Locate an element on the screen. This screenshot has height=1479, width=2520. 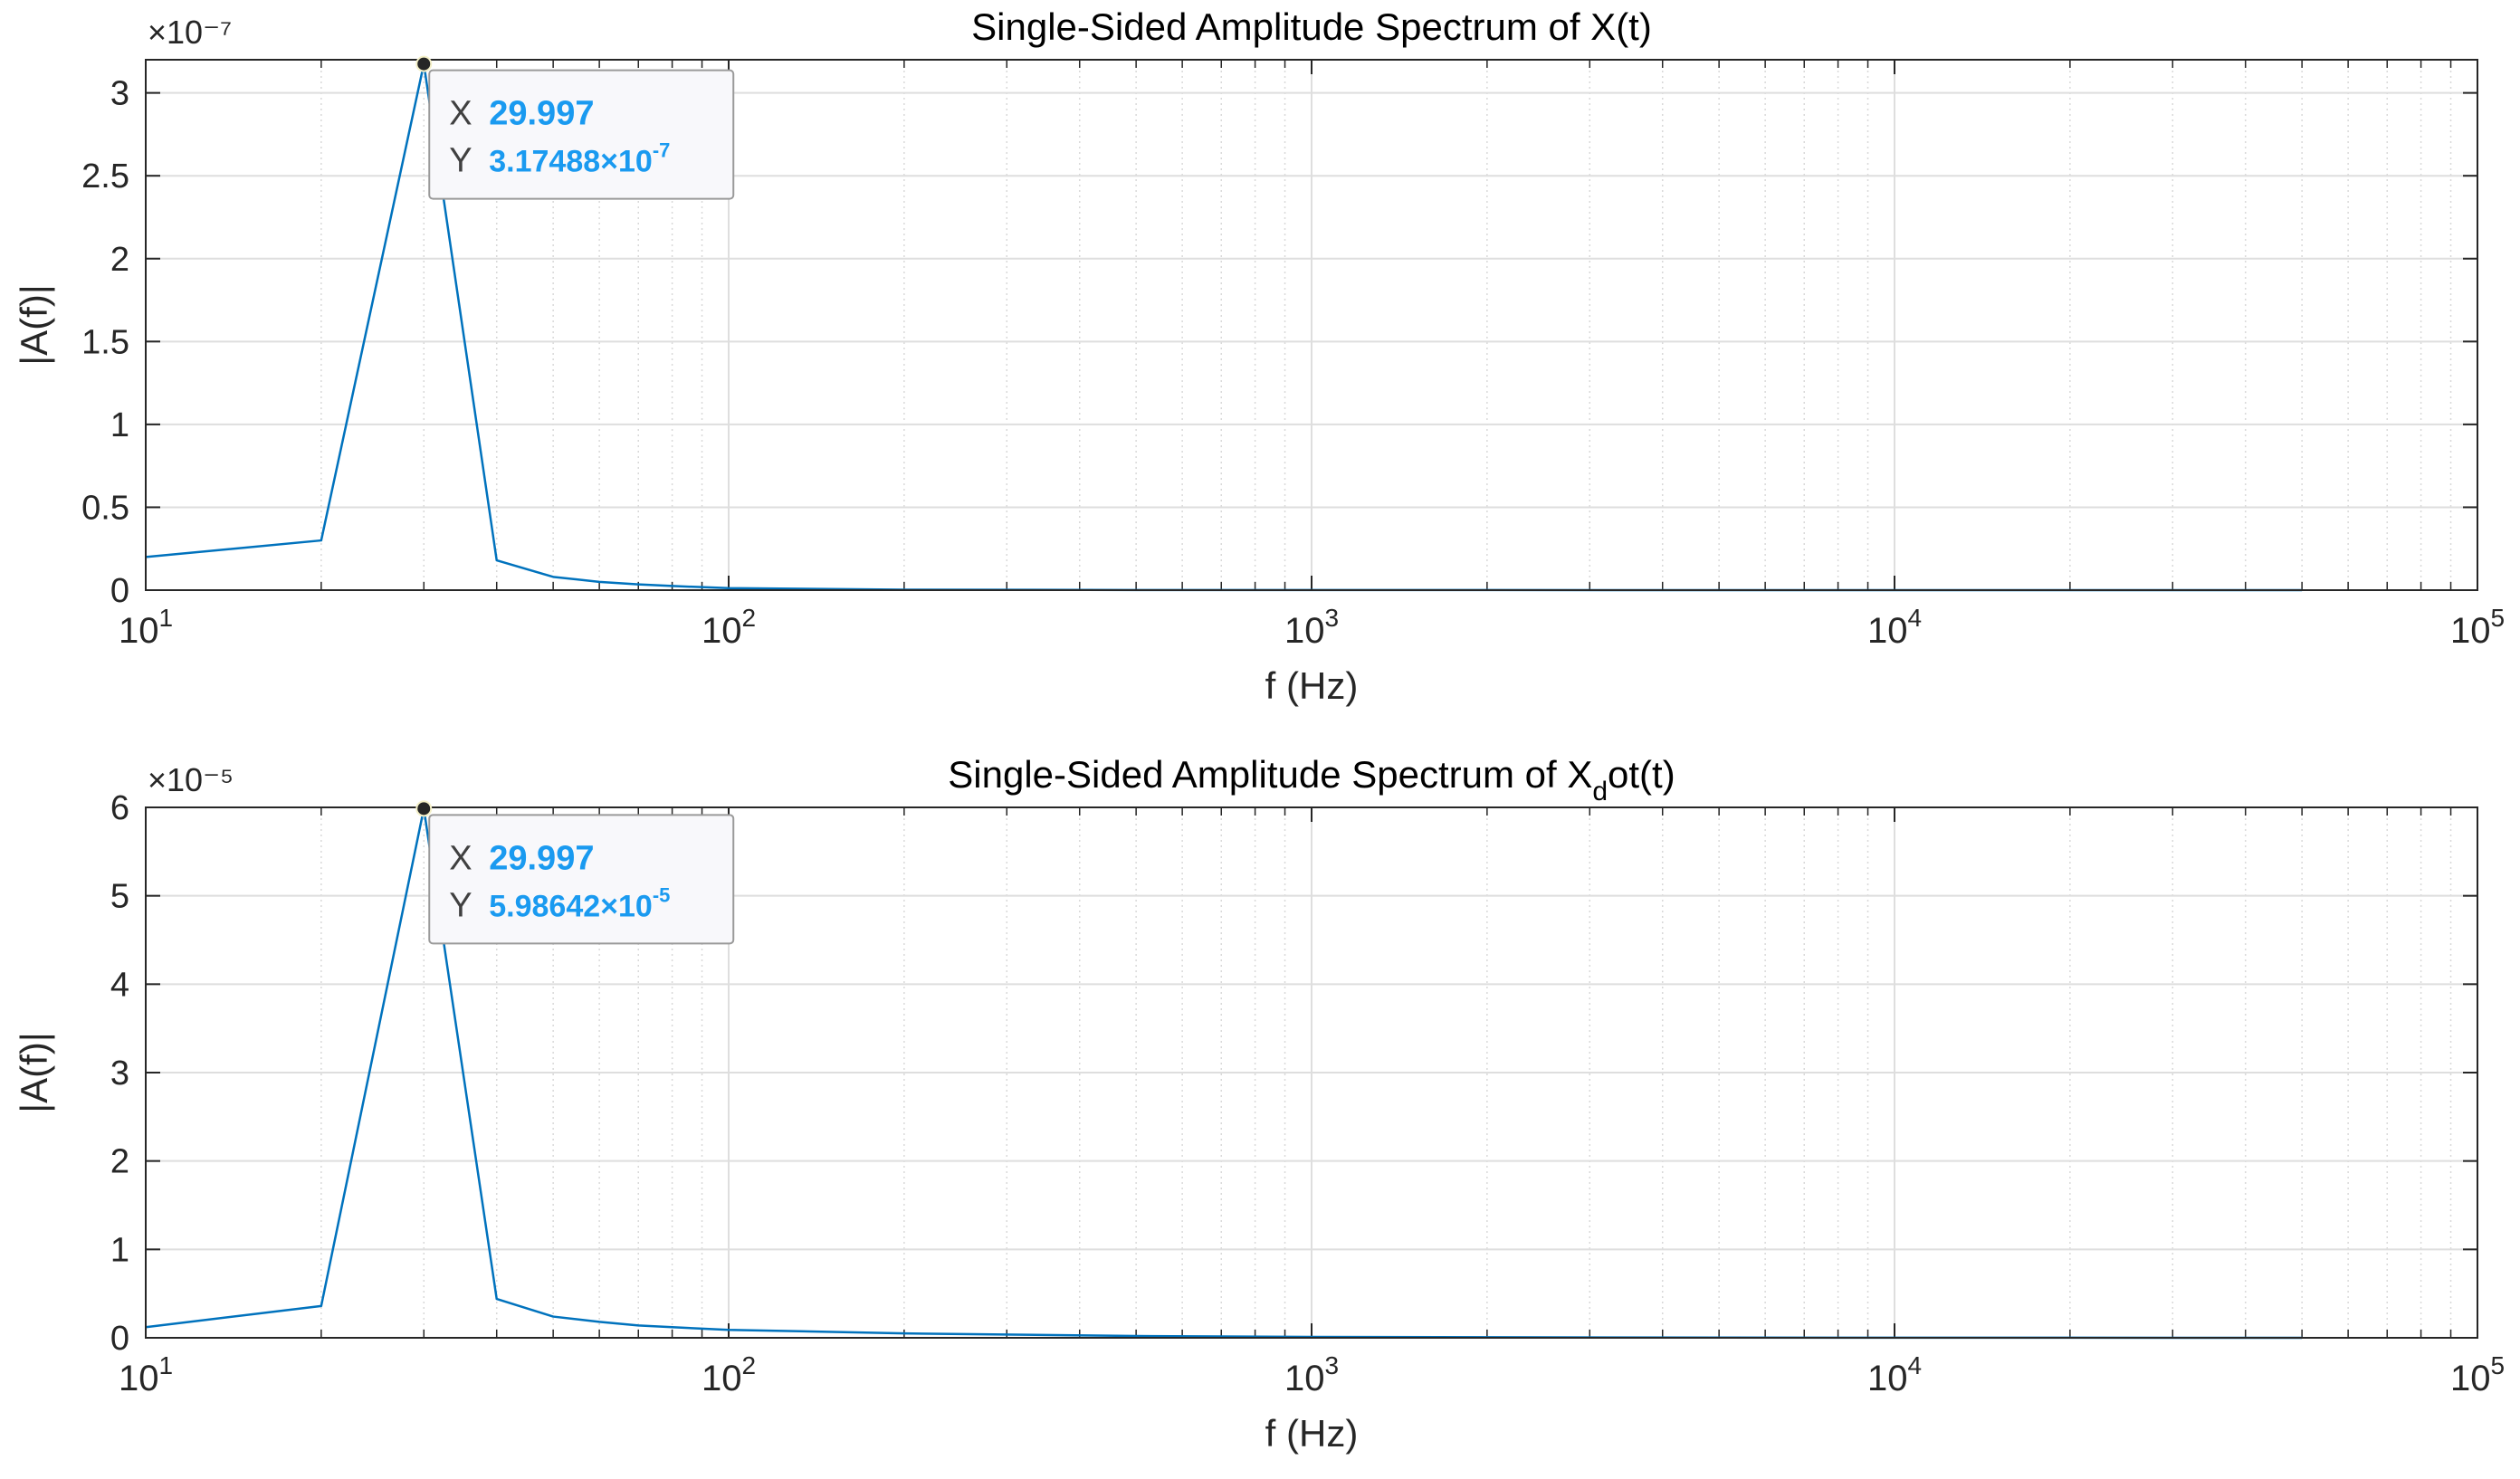
y-tick-label: 6 is located at coordinates (119, 808).